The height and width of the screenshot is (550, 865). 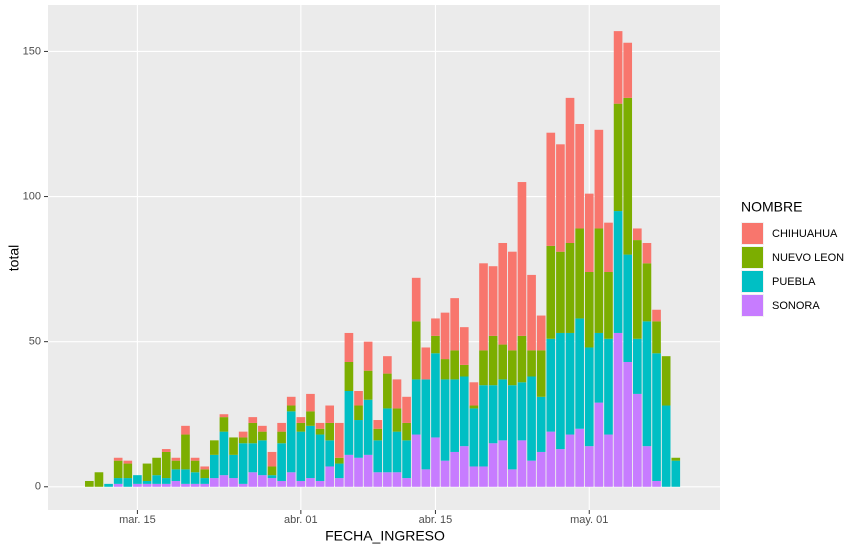 What do you see at coordinates (32, 196) in the screenshot?
I see `y-tick-label: 100` at bounding box center [32, 196].